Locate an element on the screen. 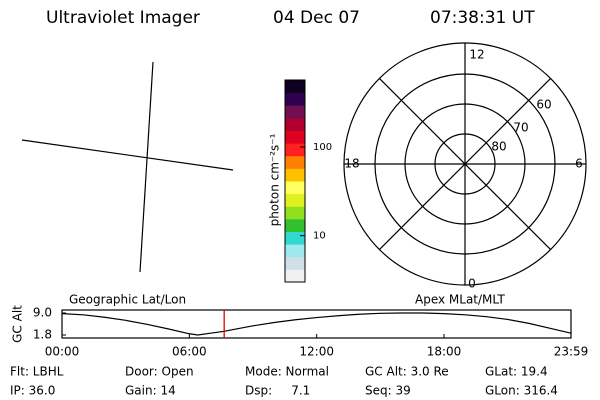 The height and width of the screenshot is (400, 600). altitude-line is located at coordinates (316, 324).